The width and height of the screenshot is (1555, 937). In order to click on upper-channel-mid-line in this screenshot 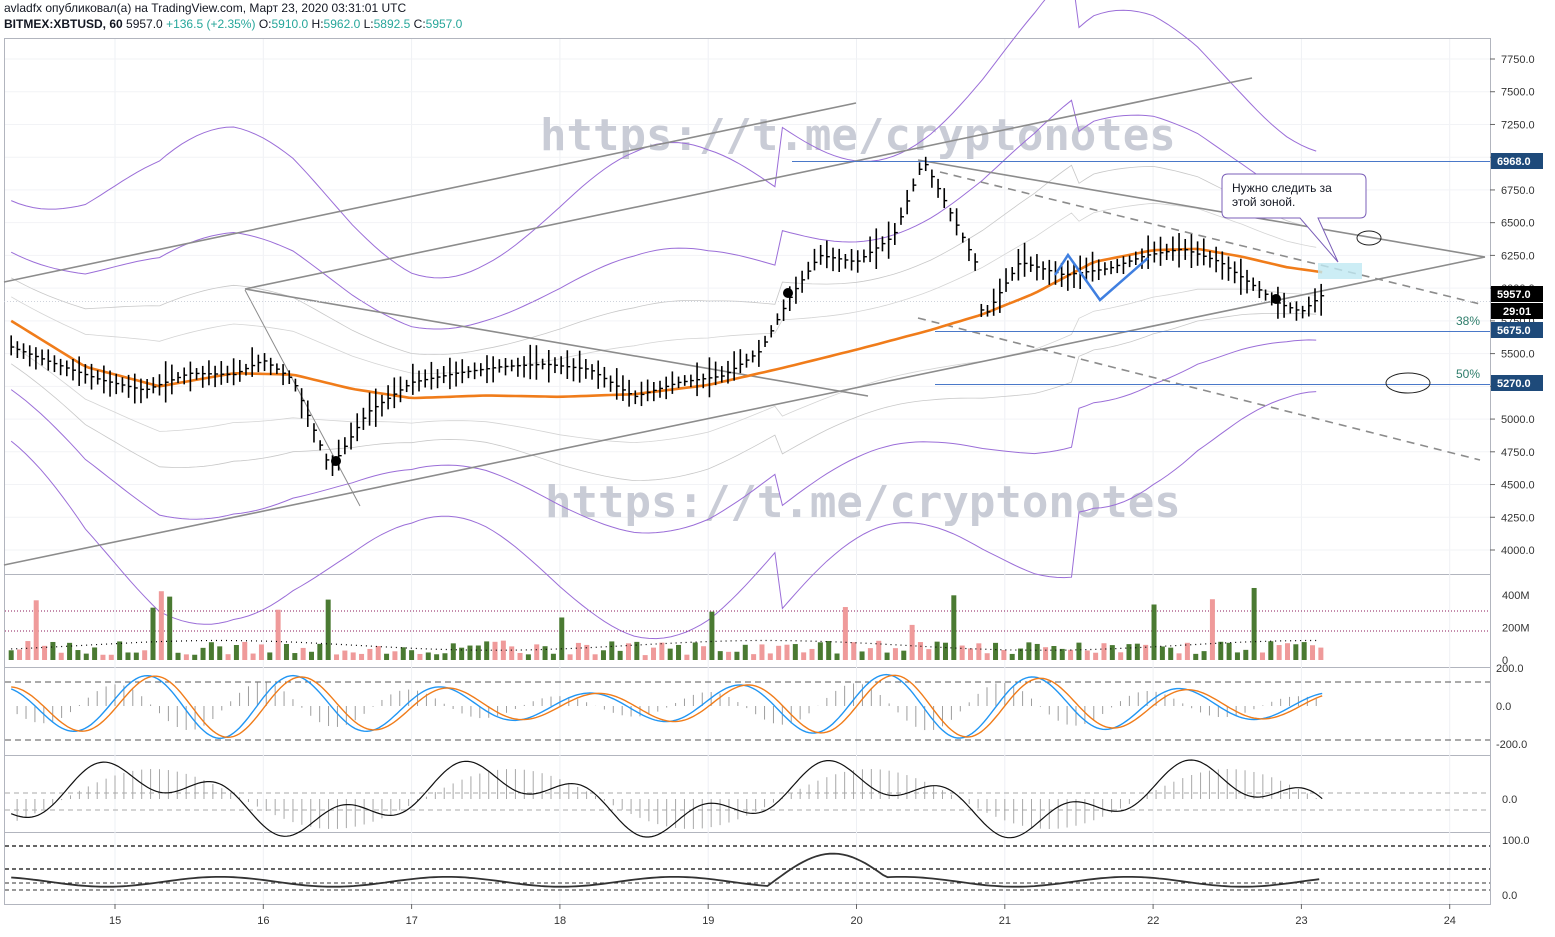, I will do `click(748, 183)`.